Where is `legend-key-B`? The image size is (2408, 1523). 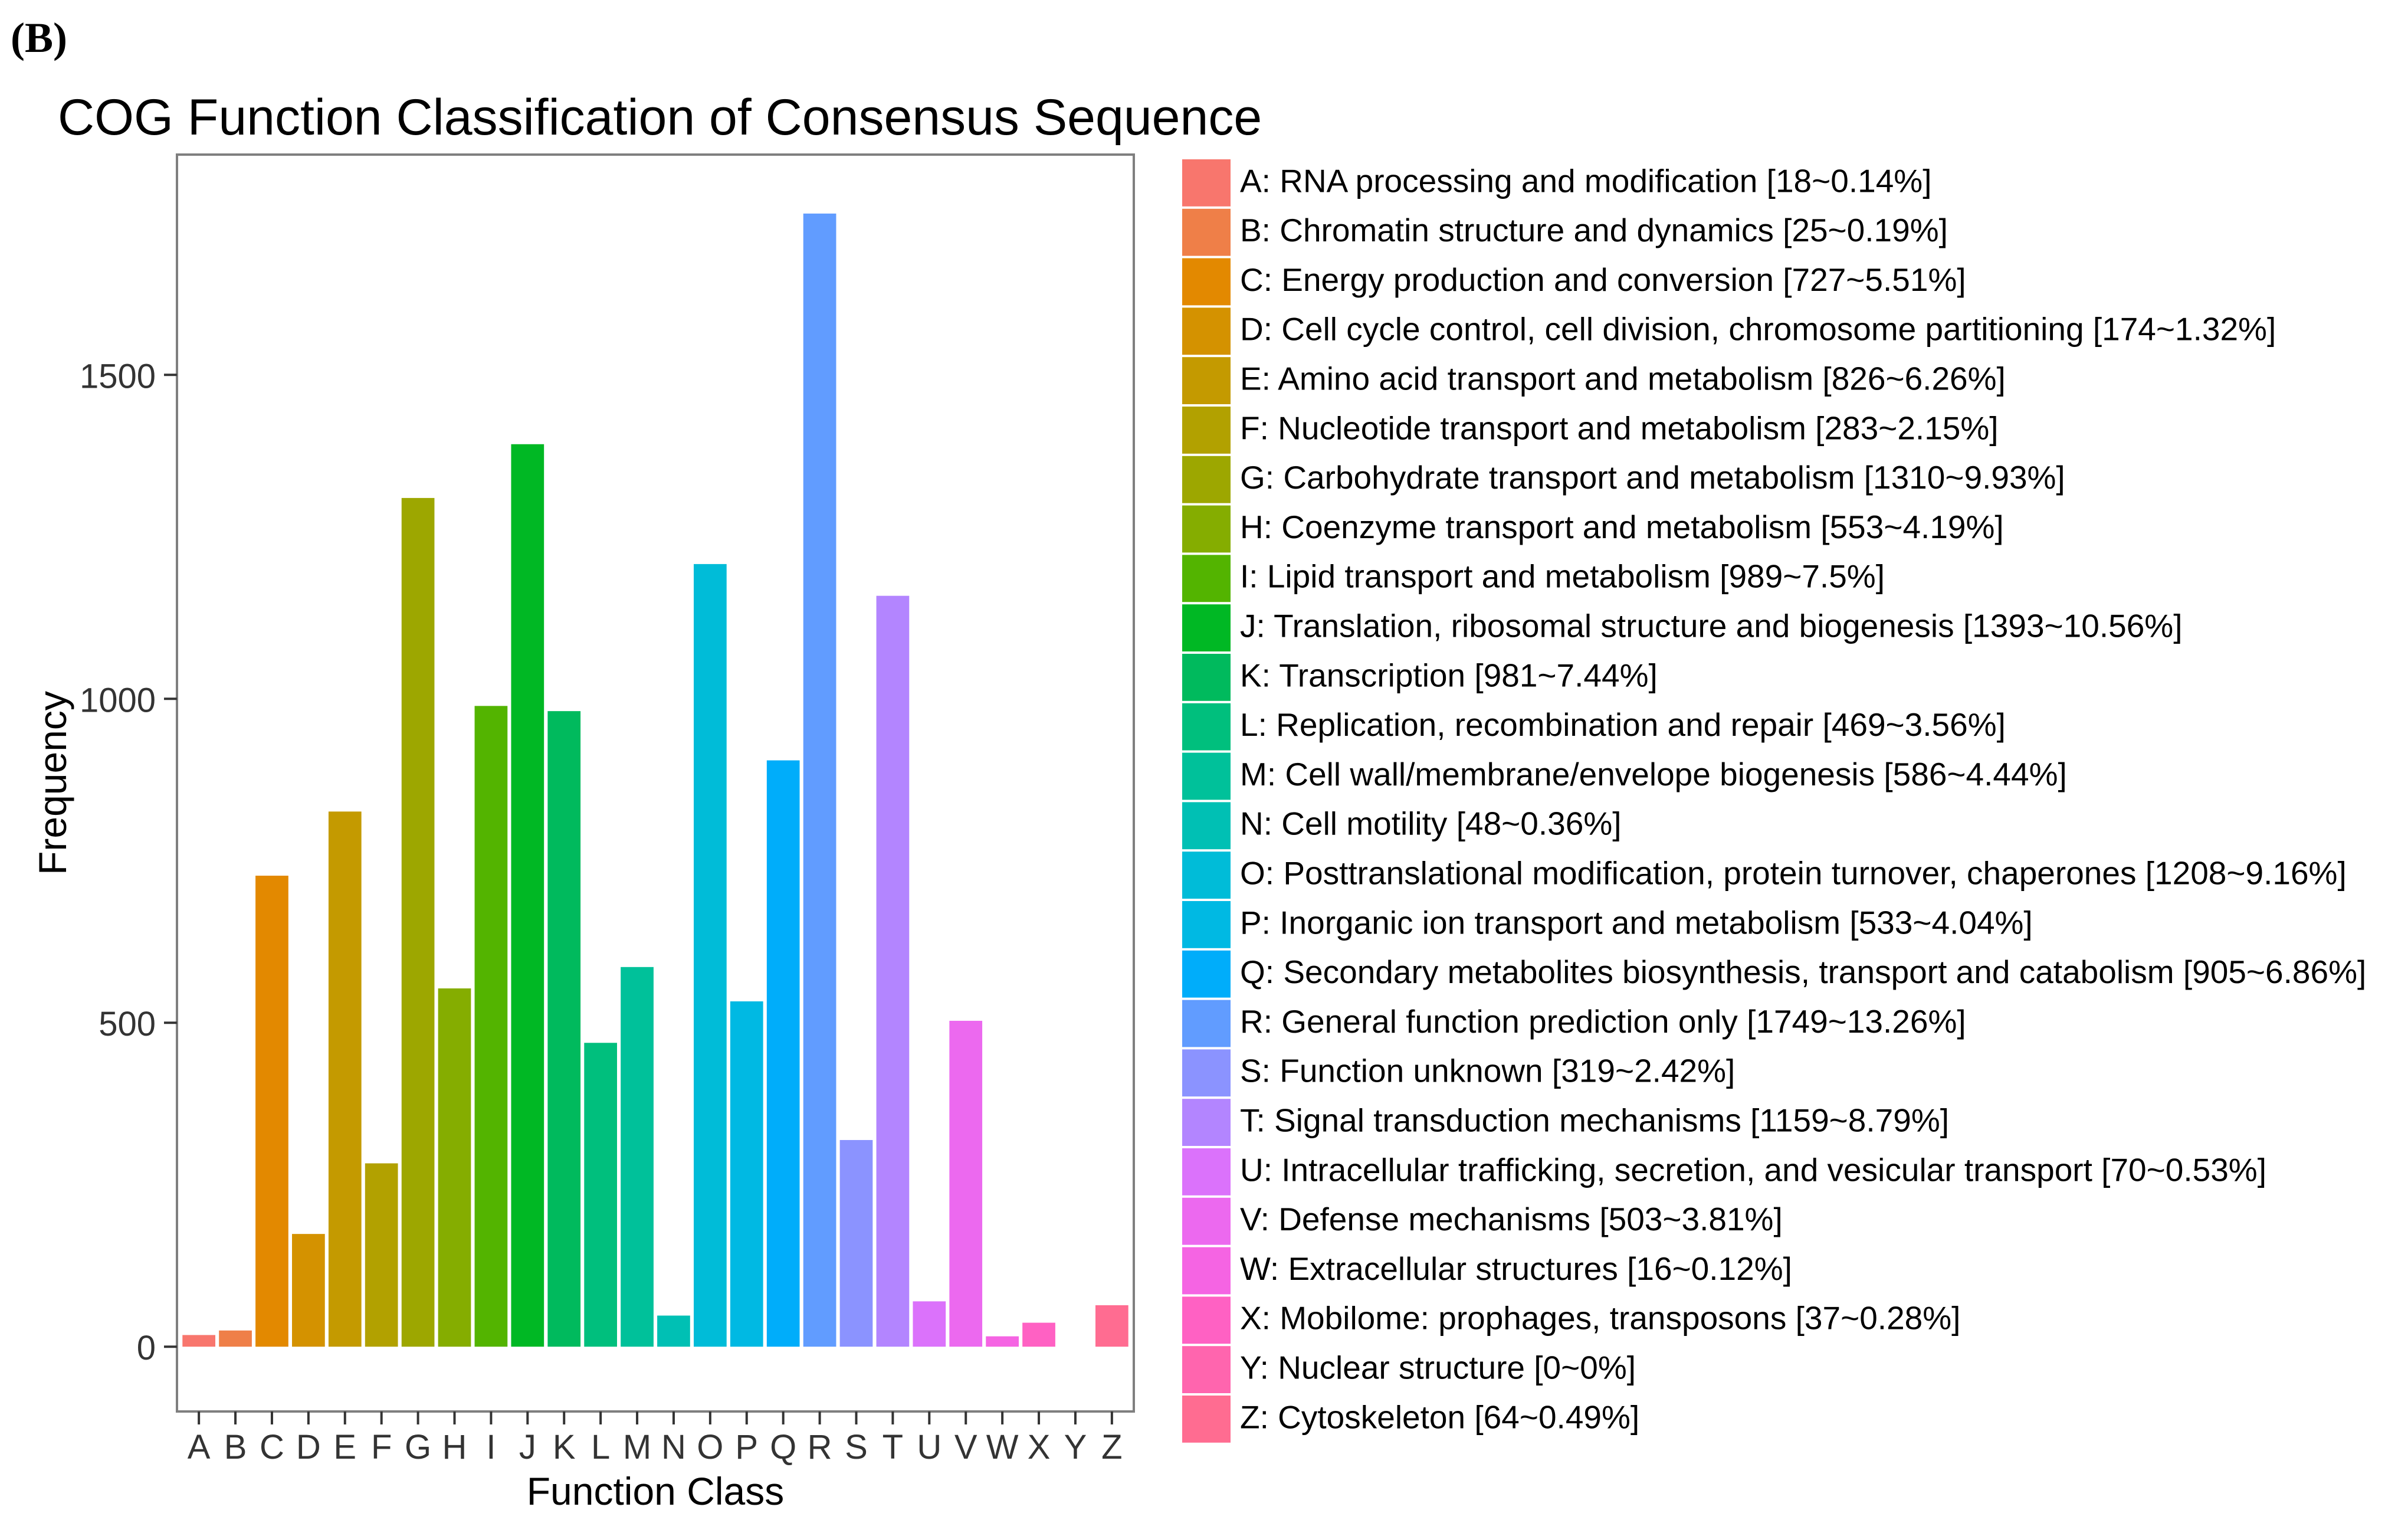
legend-key-B is located at coordinates (1206, 232).